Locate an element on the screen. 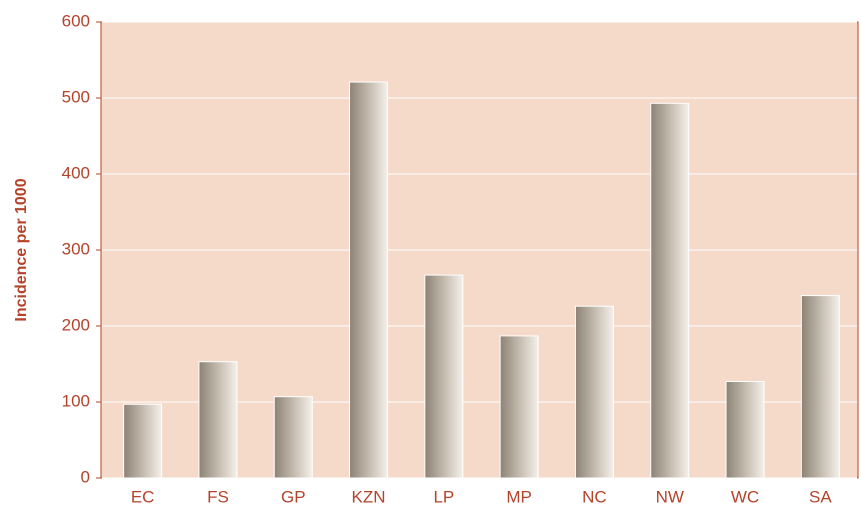 Image resolution: width=861 pixels, height=512 pixels. x-tick-label: NW is located at coordinates (670, 496).